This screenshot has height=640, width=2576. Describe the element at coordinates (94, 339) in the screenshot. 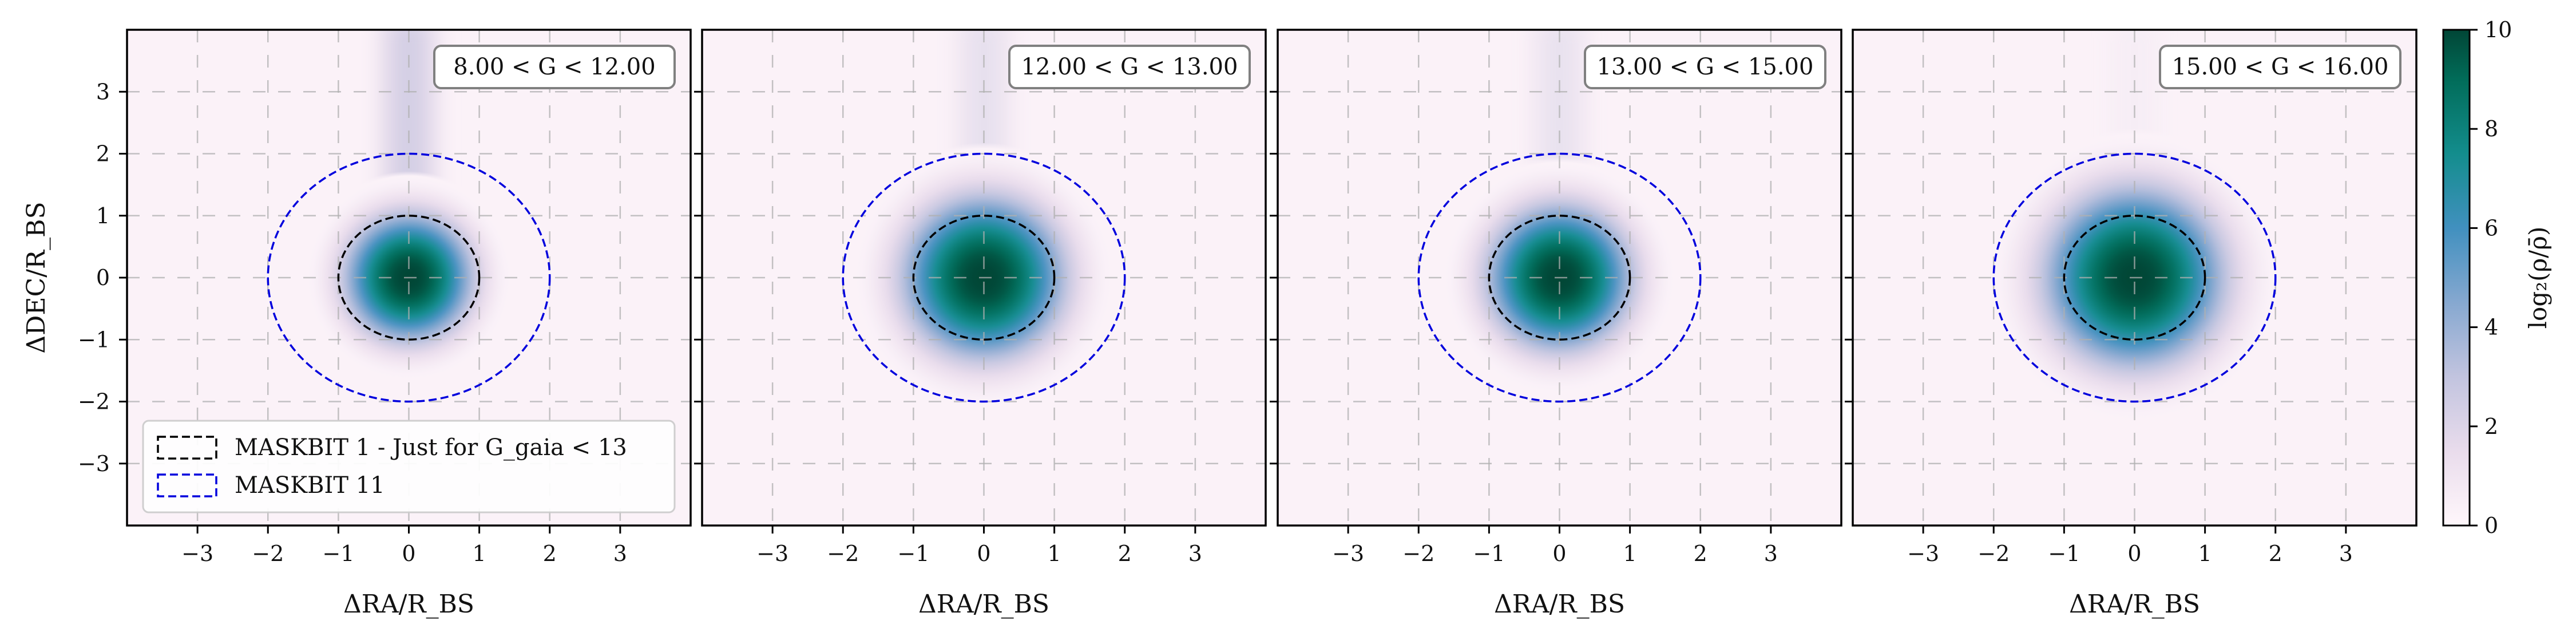

I see `y-tick-label: −1` at that location.